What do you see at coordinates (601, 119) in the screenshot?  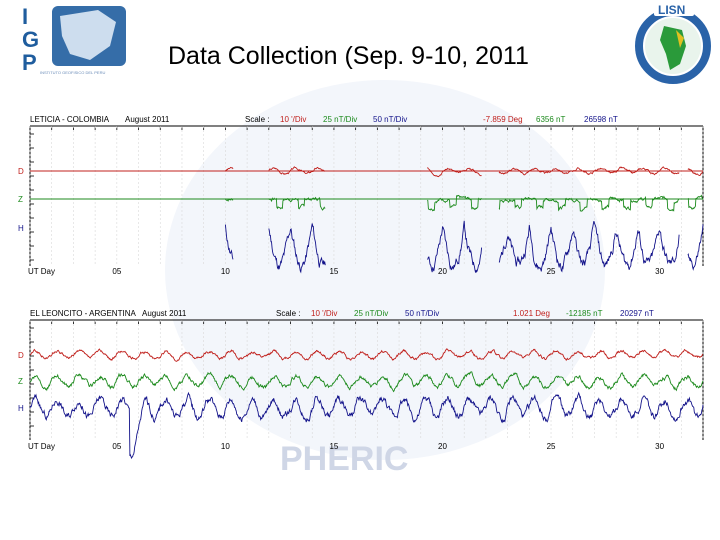 I see `baseline-value-h: 26598 nT` at bounding box center [601, 119].